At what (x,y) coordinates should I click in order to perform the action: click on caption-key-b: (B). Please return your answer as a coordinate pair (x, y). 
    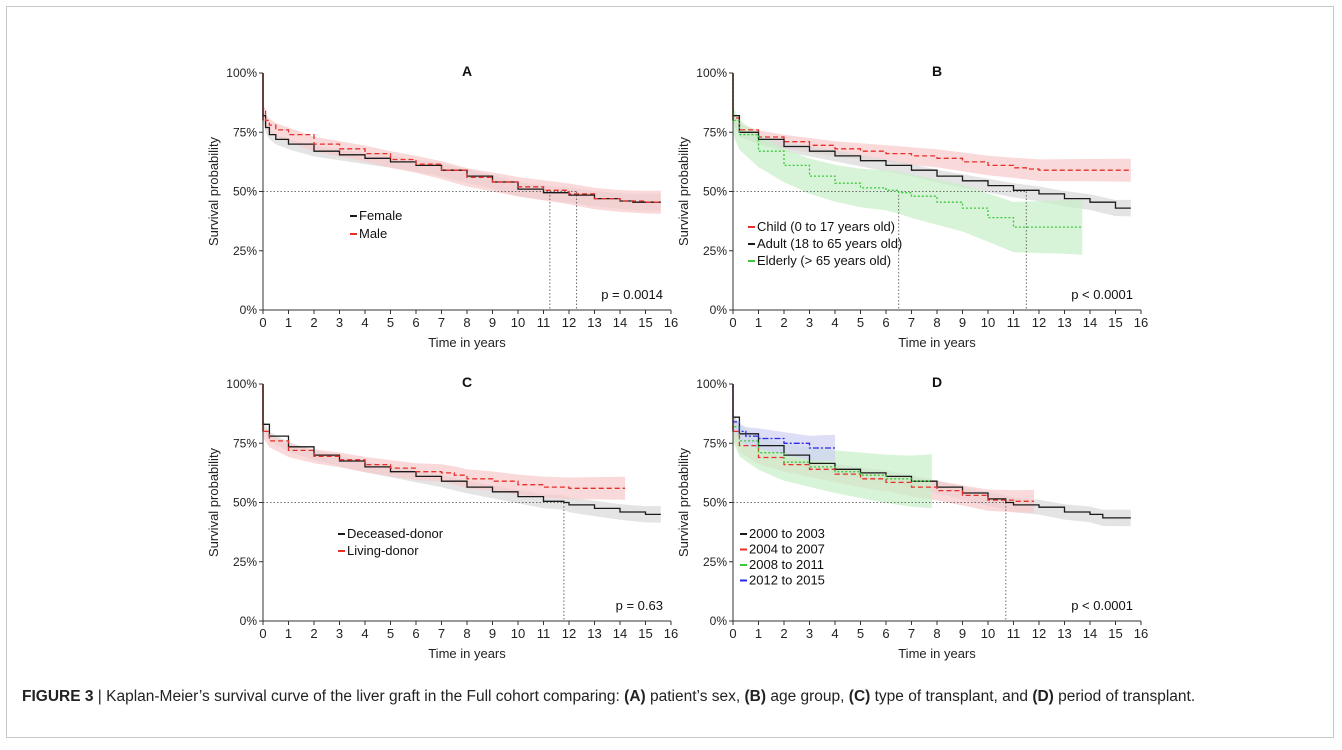
    Looking at the image, I should click on (755, 696).